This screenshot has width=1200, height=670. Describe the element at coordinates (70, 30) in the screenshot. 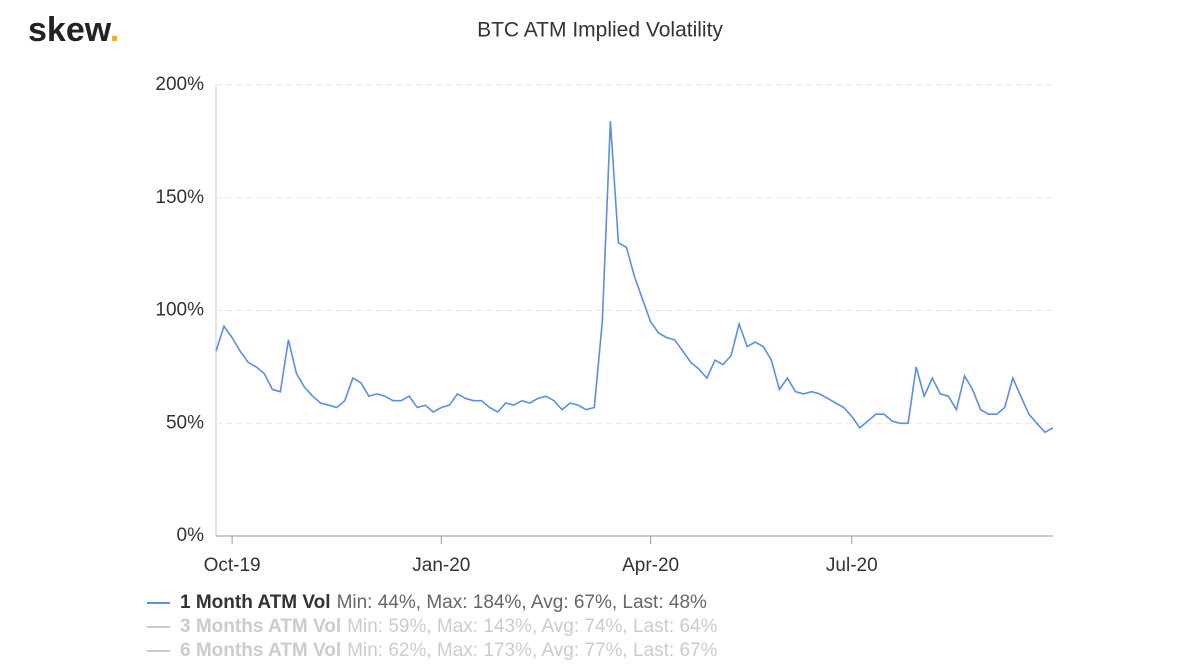

I see `logo-text: skew` at that location.